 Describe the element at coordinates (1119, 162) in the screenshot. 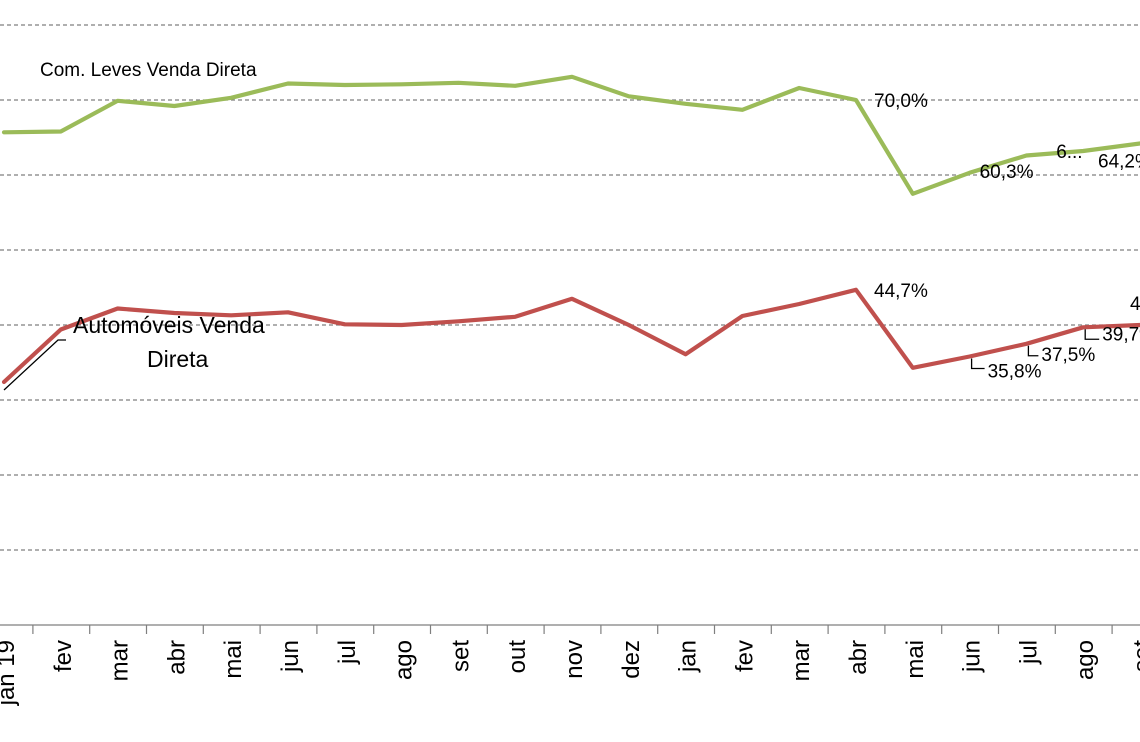

I see `data-label: 64,2%` at that location.